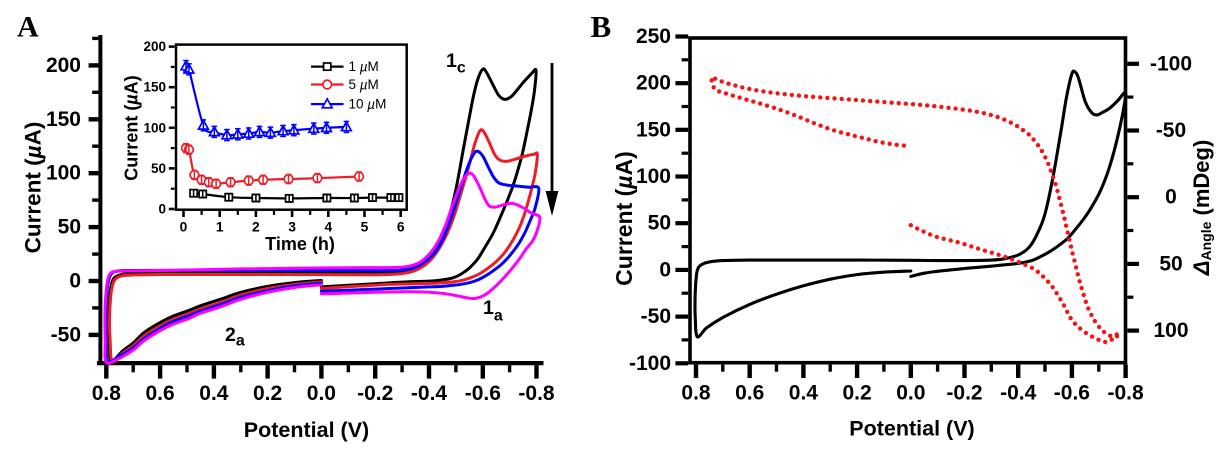  I want to click on svg-text: 6, so click(401, 226).